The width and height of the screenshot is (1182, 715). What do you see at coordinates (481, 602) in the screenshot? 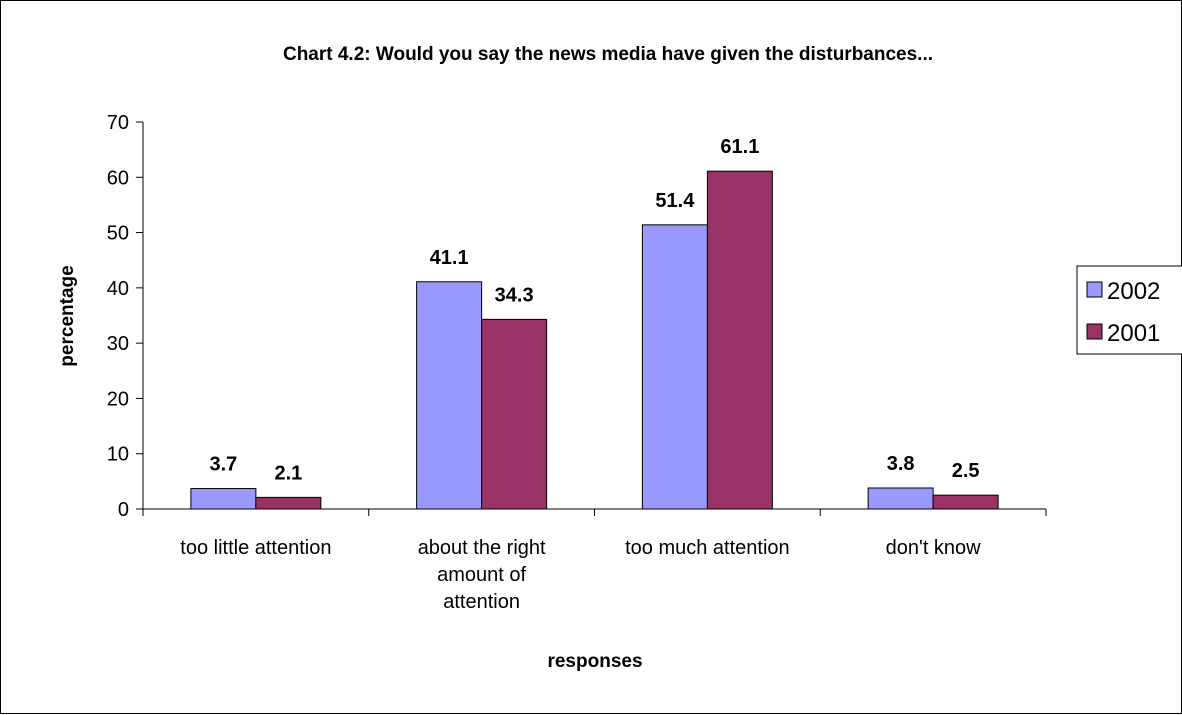
I see `x-tick-label: attention` at bounding box center [481, 602].